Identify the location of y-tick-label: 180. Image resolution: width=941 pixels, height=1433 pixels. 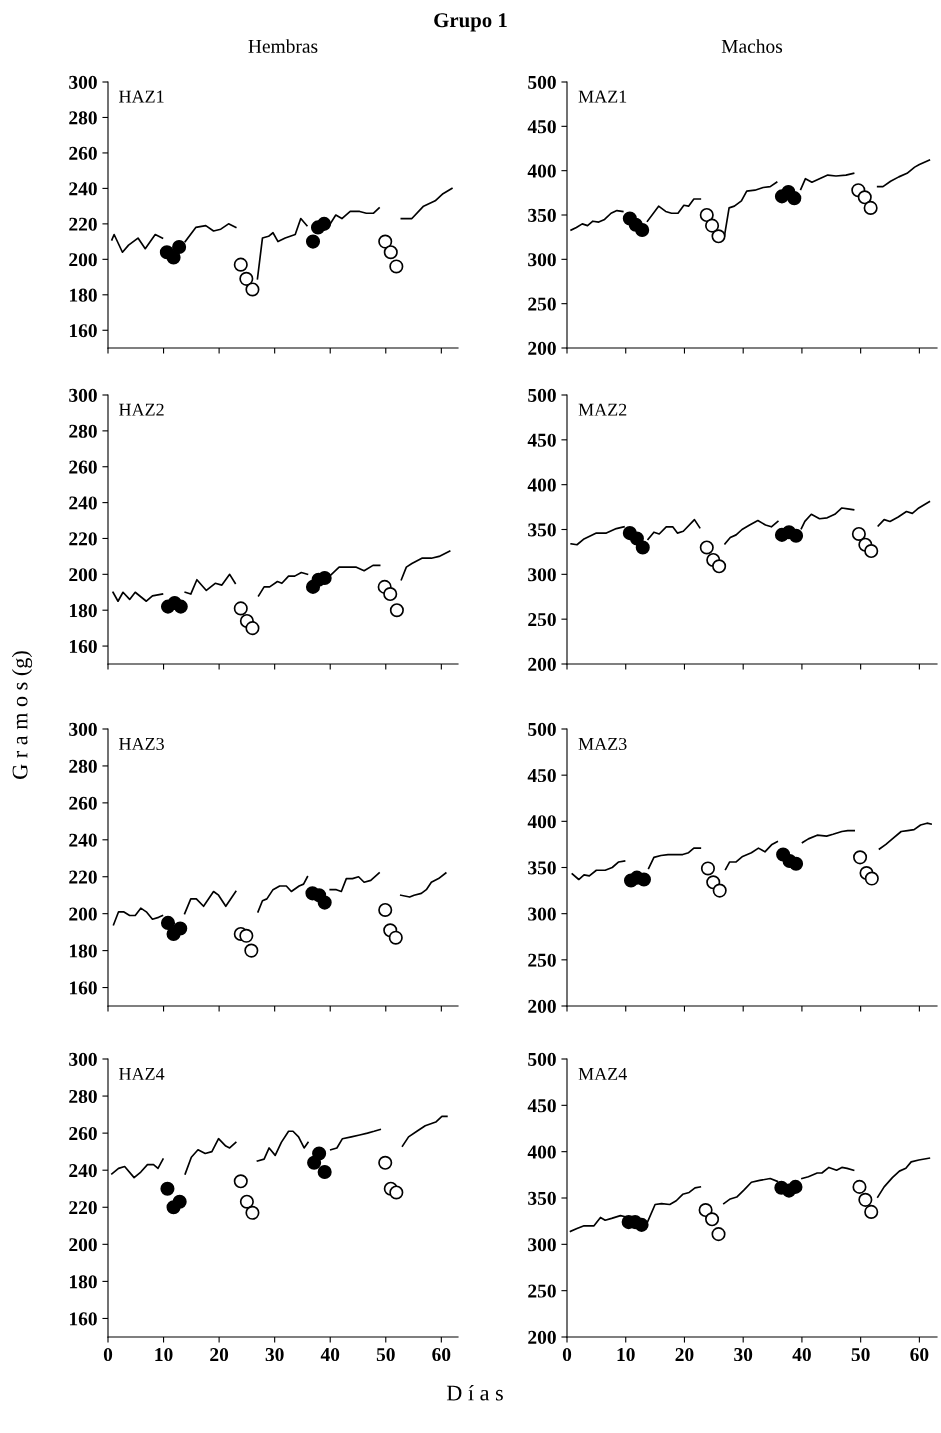
(83, 295).